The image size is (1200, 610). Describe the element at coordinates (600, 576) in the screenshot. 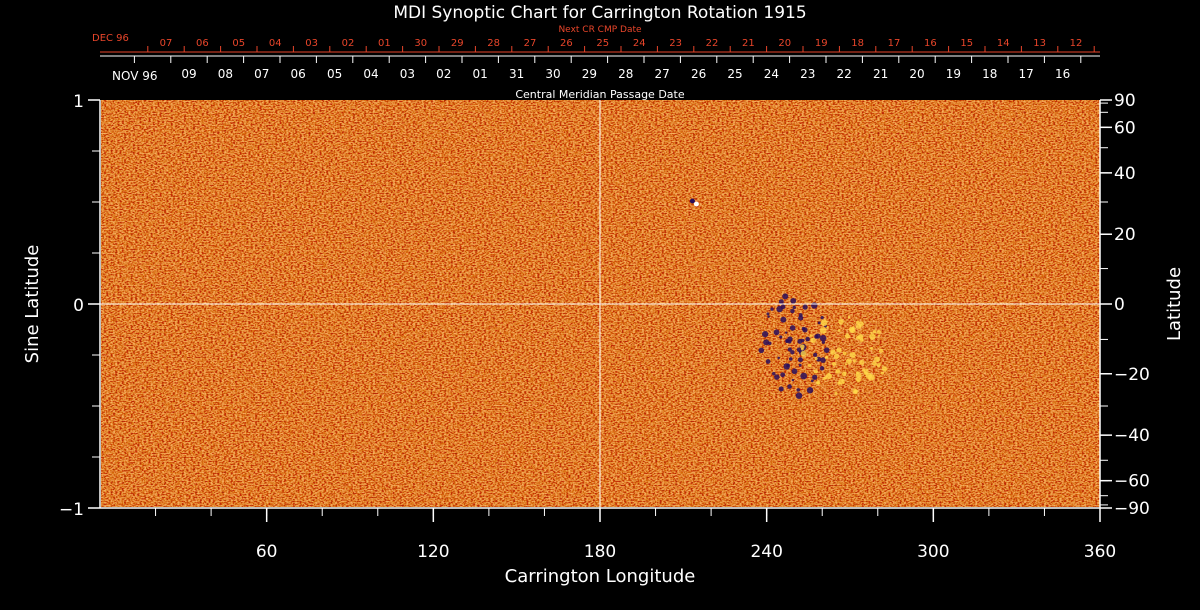

I see `x-axis-label: Carrington Longitude` at that location.